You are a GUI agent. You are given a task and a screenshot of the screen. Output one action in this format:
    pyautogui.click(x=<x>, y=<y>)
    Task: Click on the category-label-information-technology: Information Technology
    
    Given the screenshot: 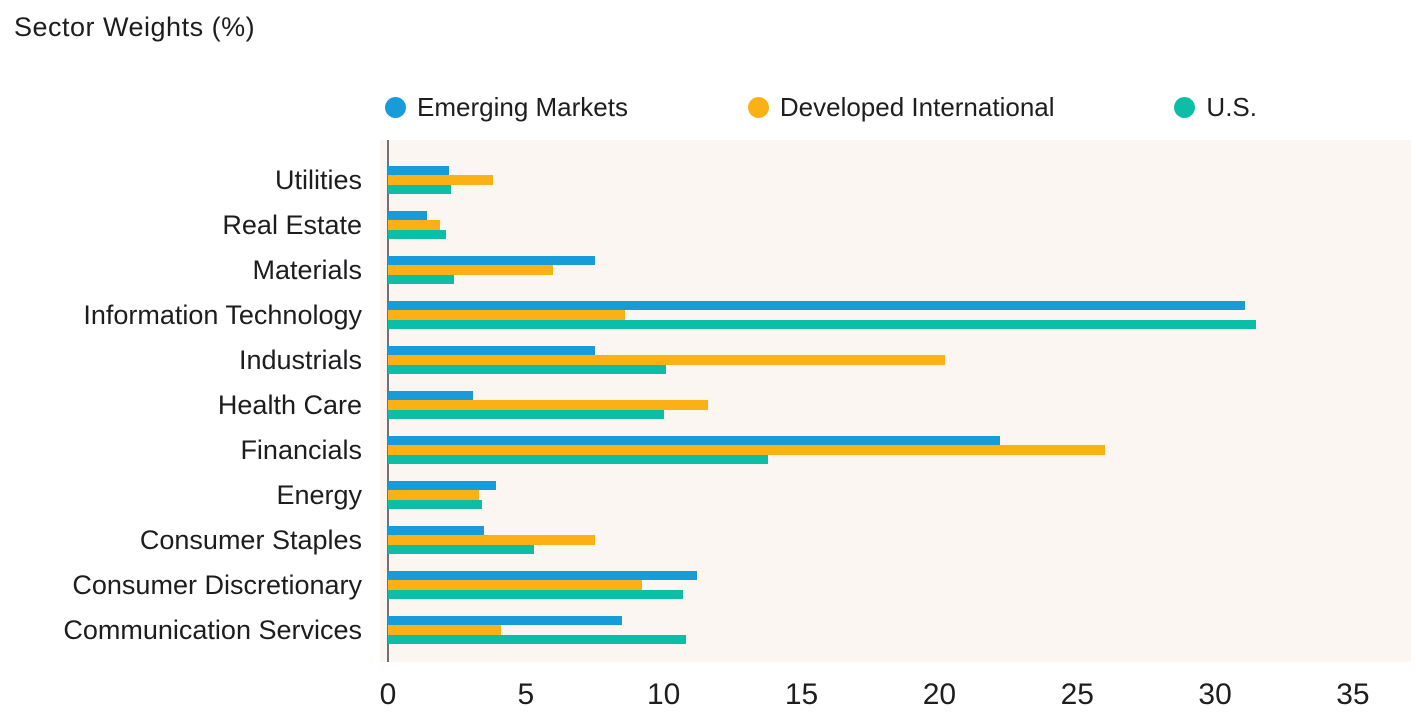 What is the action you would take?
    pyautogui.click(x=222, y=314)
    